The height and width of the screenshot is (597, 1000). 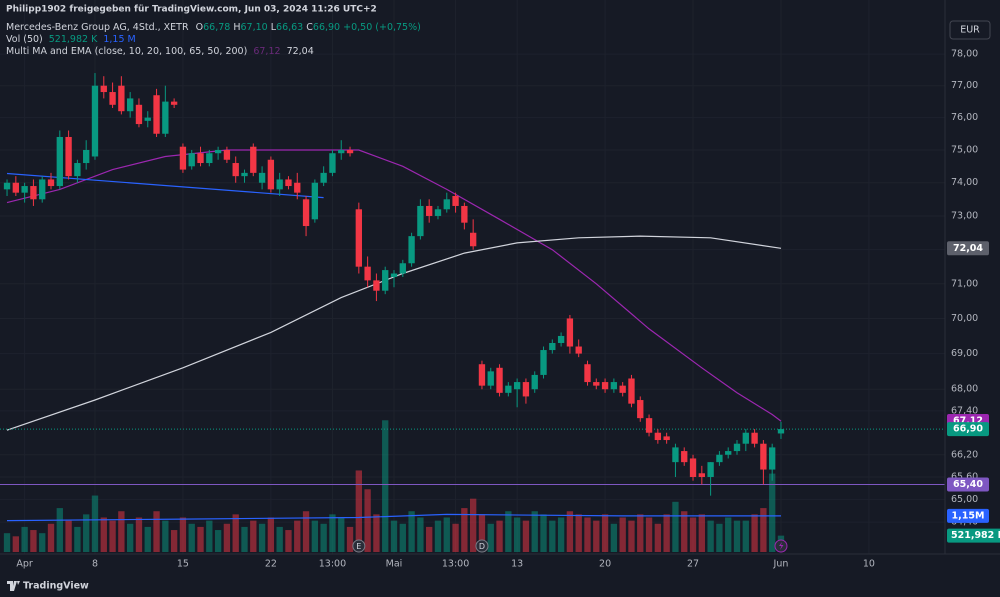 What do you see at coordinates (517, 564) in the screenshot?
I see `x-tick-label: 13` at bounding box center [517, 564].